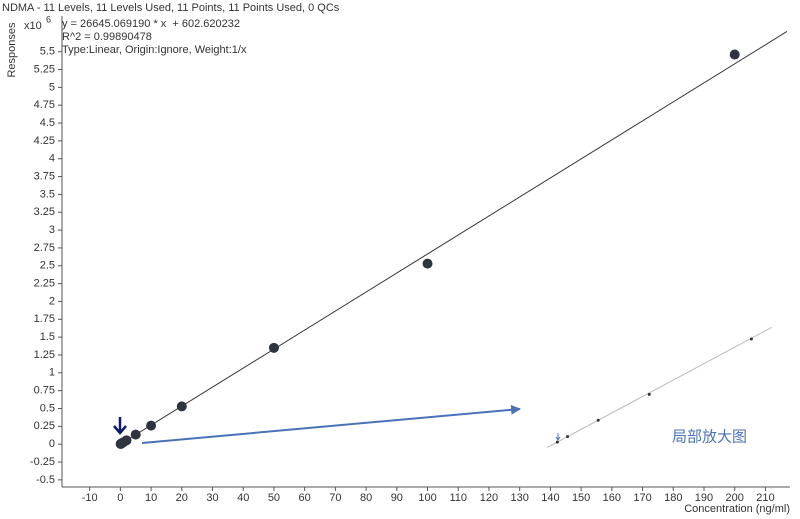  I want to click on y-tick-label: 0, so click(52, 444).